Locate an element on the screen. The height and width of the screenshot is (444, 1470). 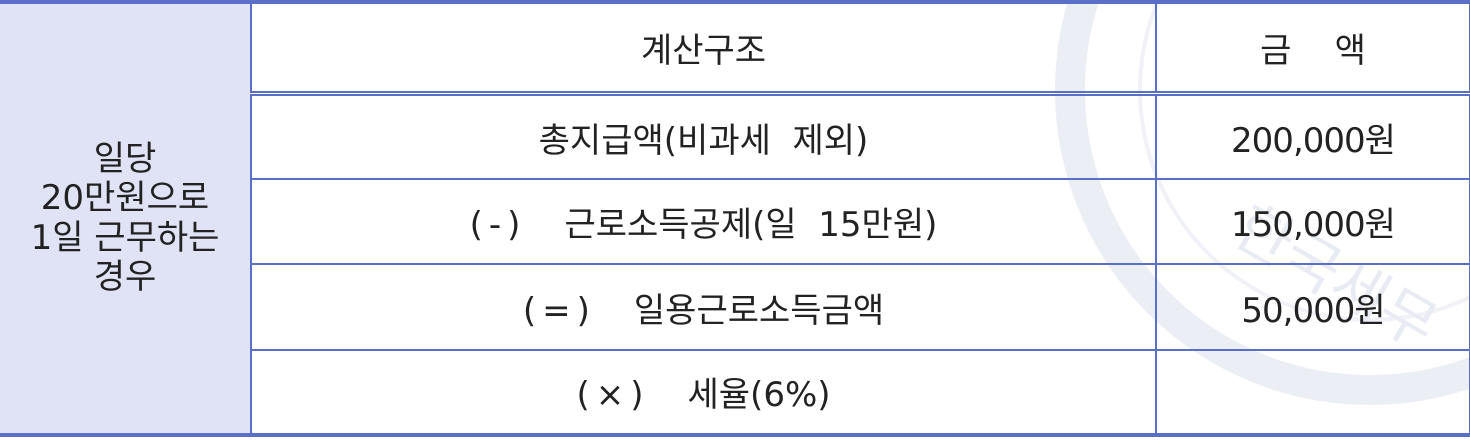
condition-line: 20만원으로 is located at coordinates (125, 198).